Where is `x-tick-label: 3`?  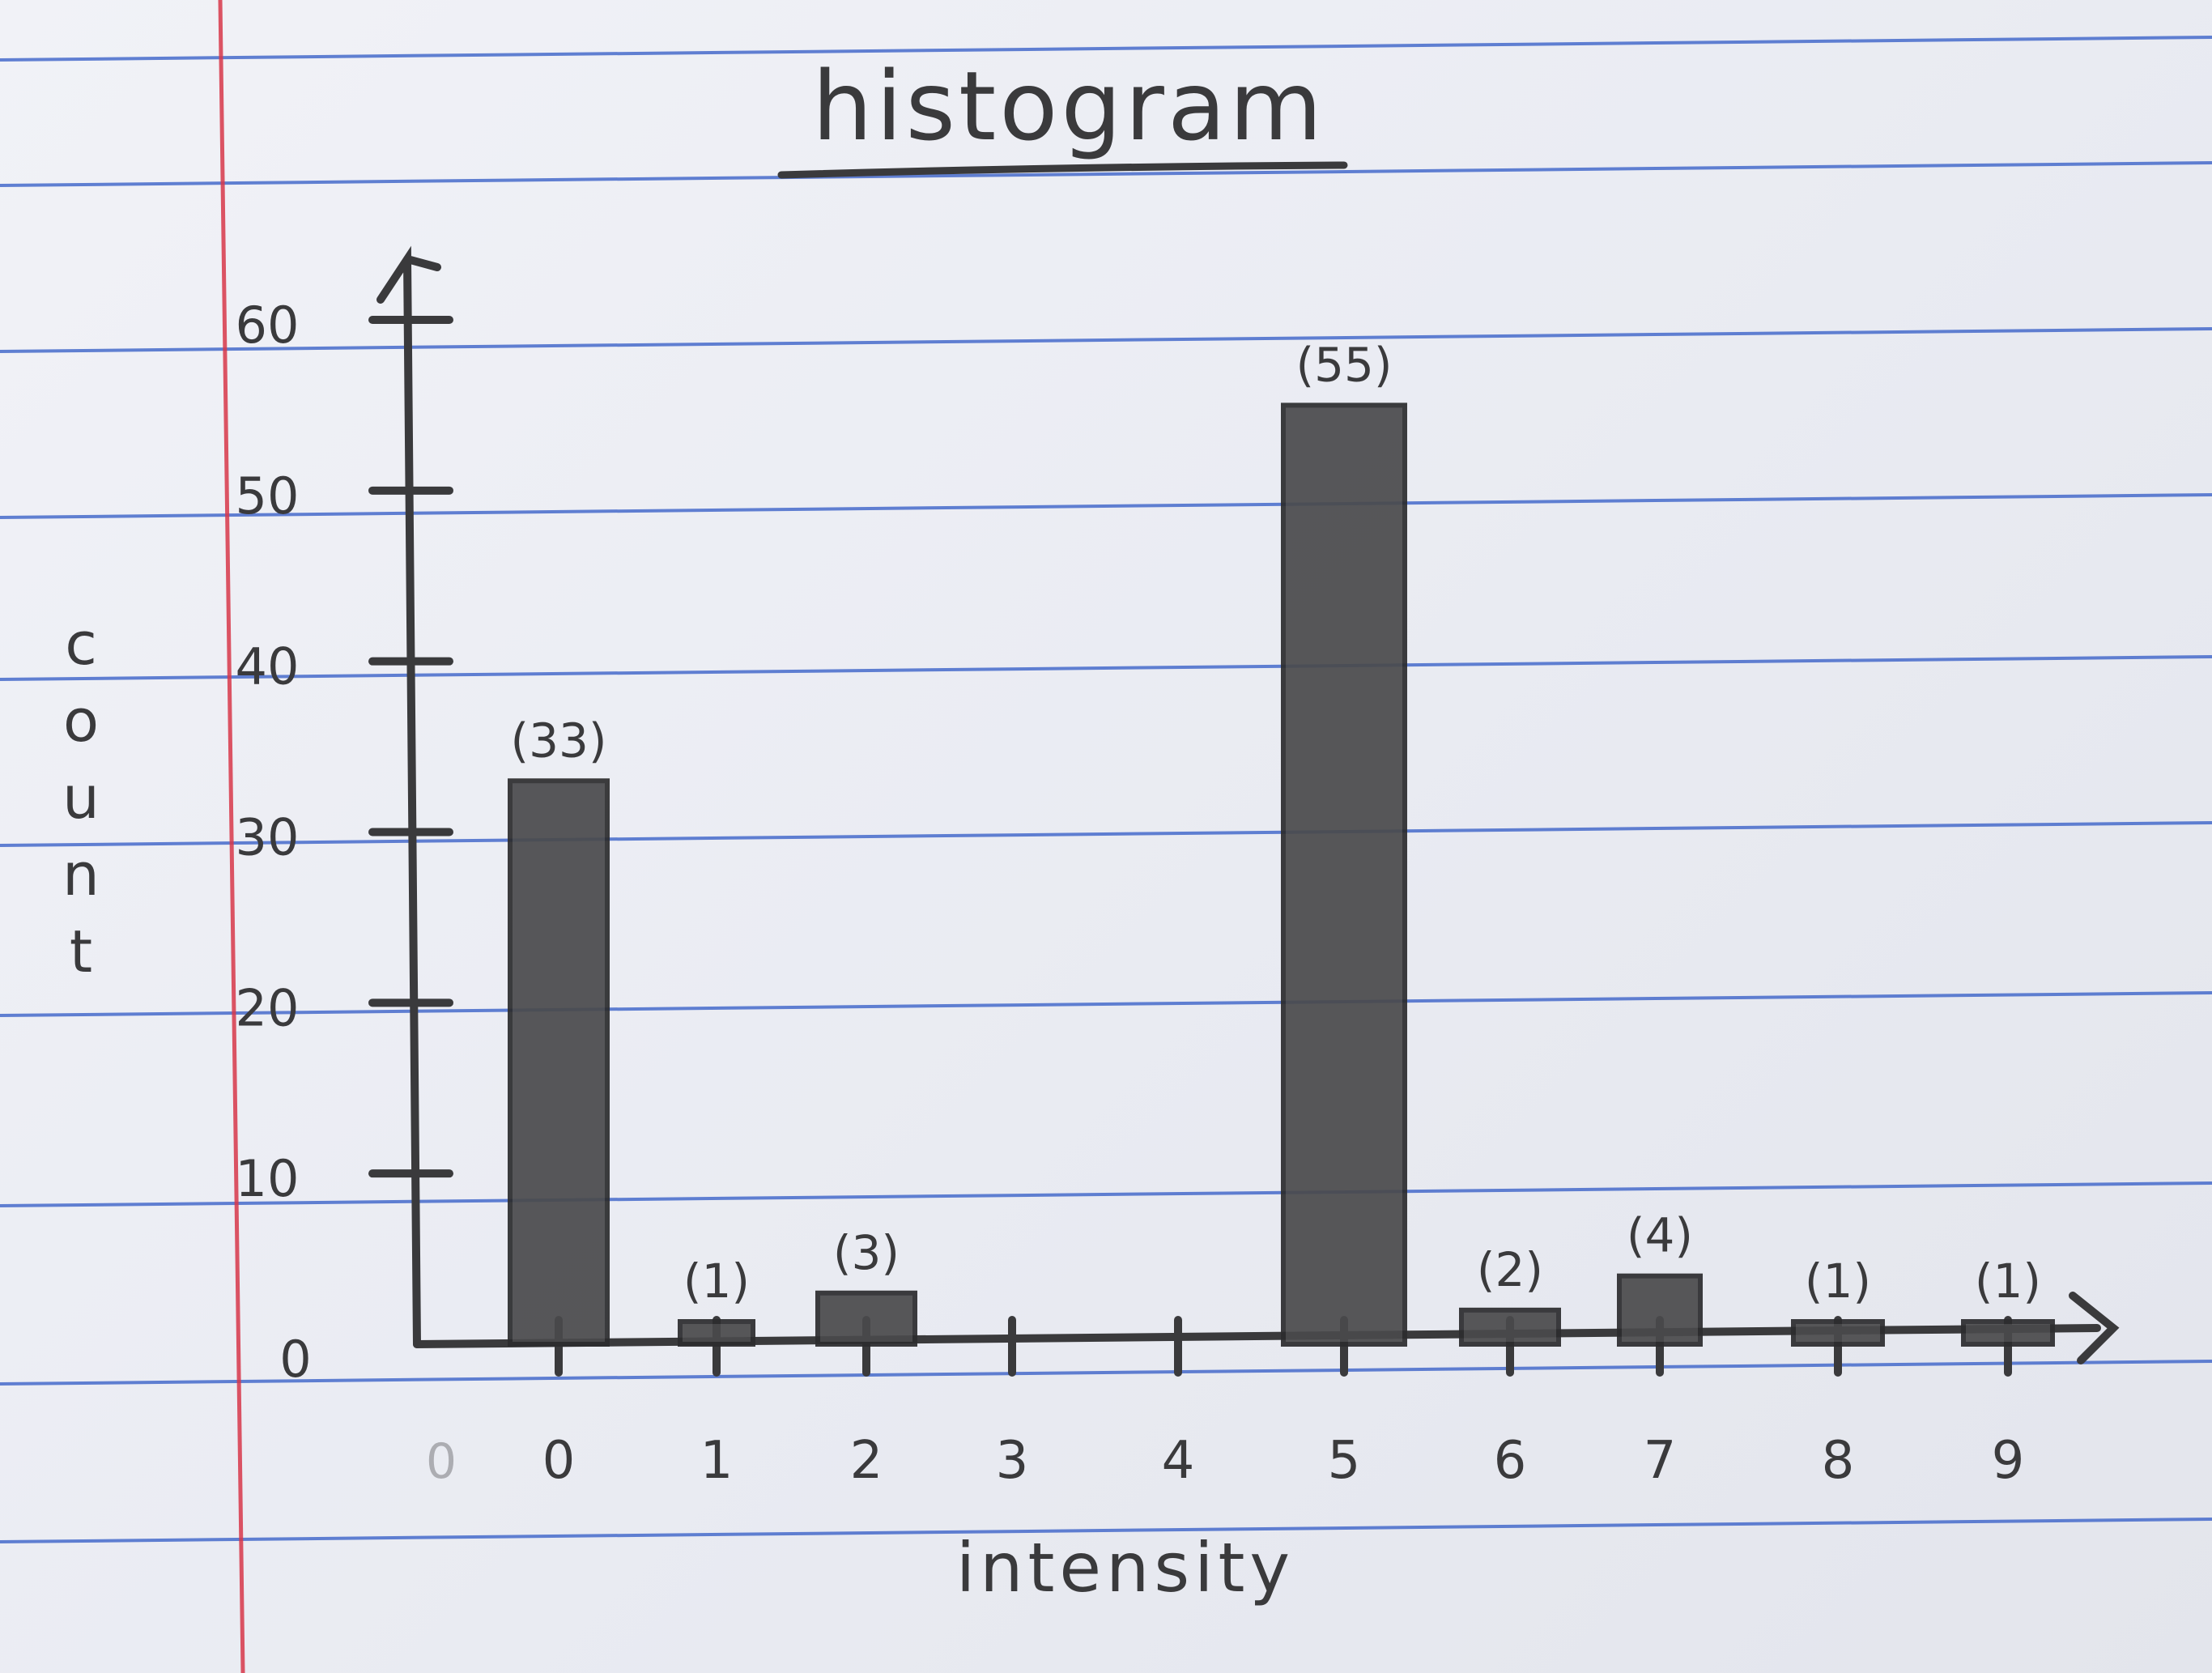 x-tick-label: 3 is located at coordinates (1012, 1461).